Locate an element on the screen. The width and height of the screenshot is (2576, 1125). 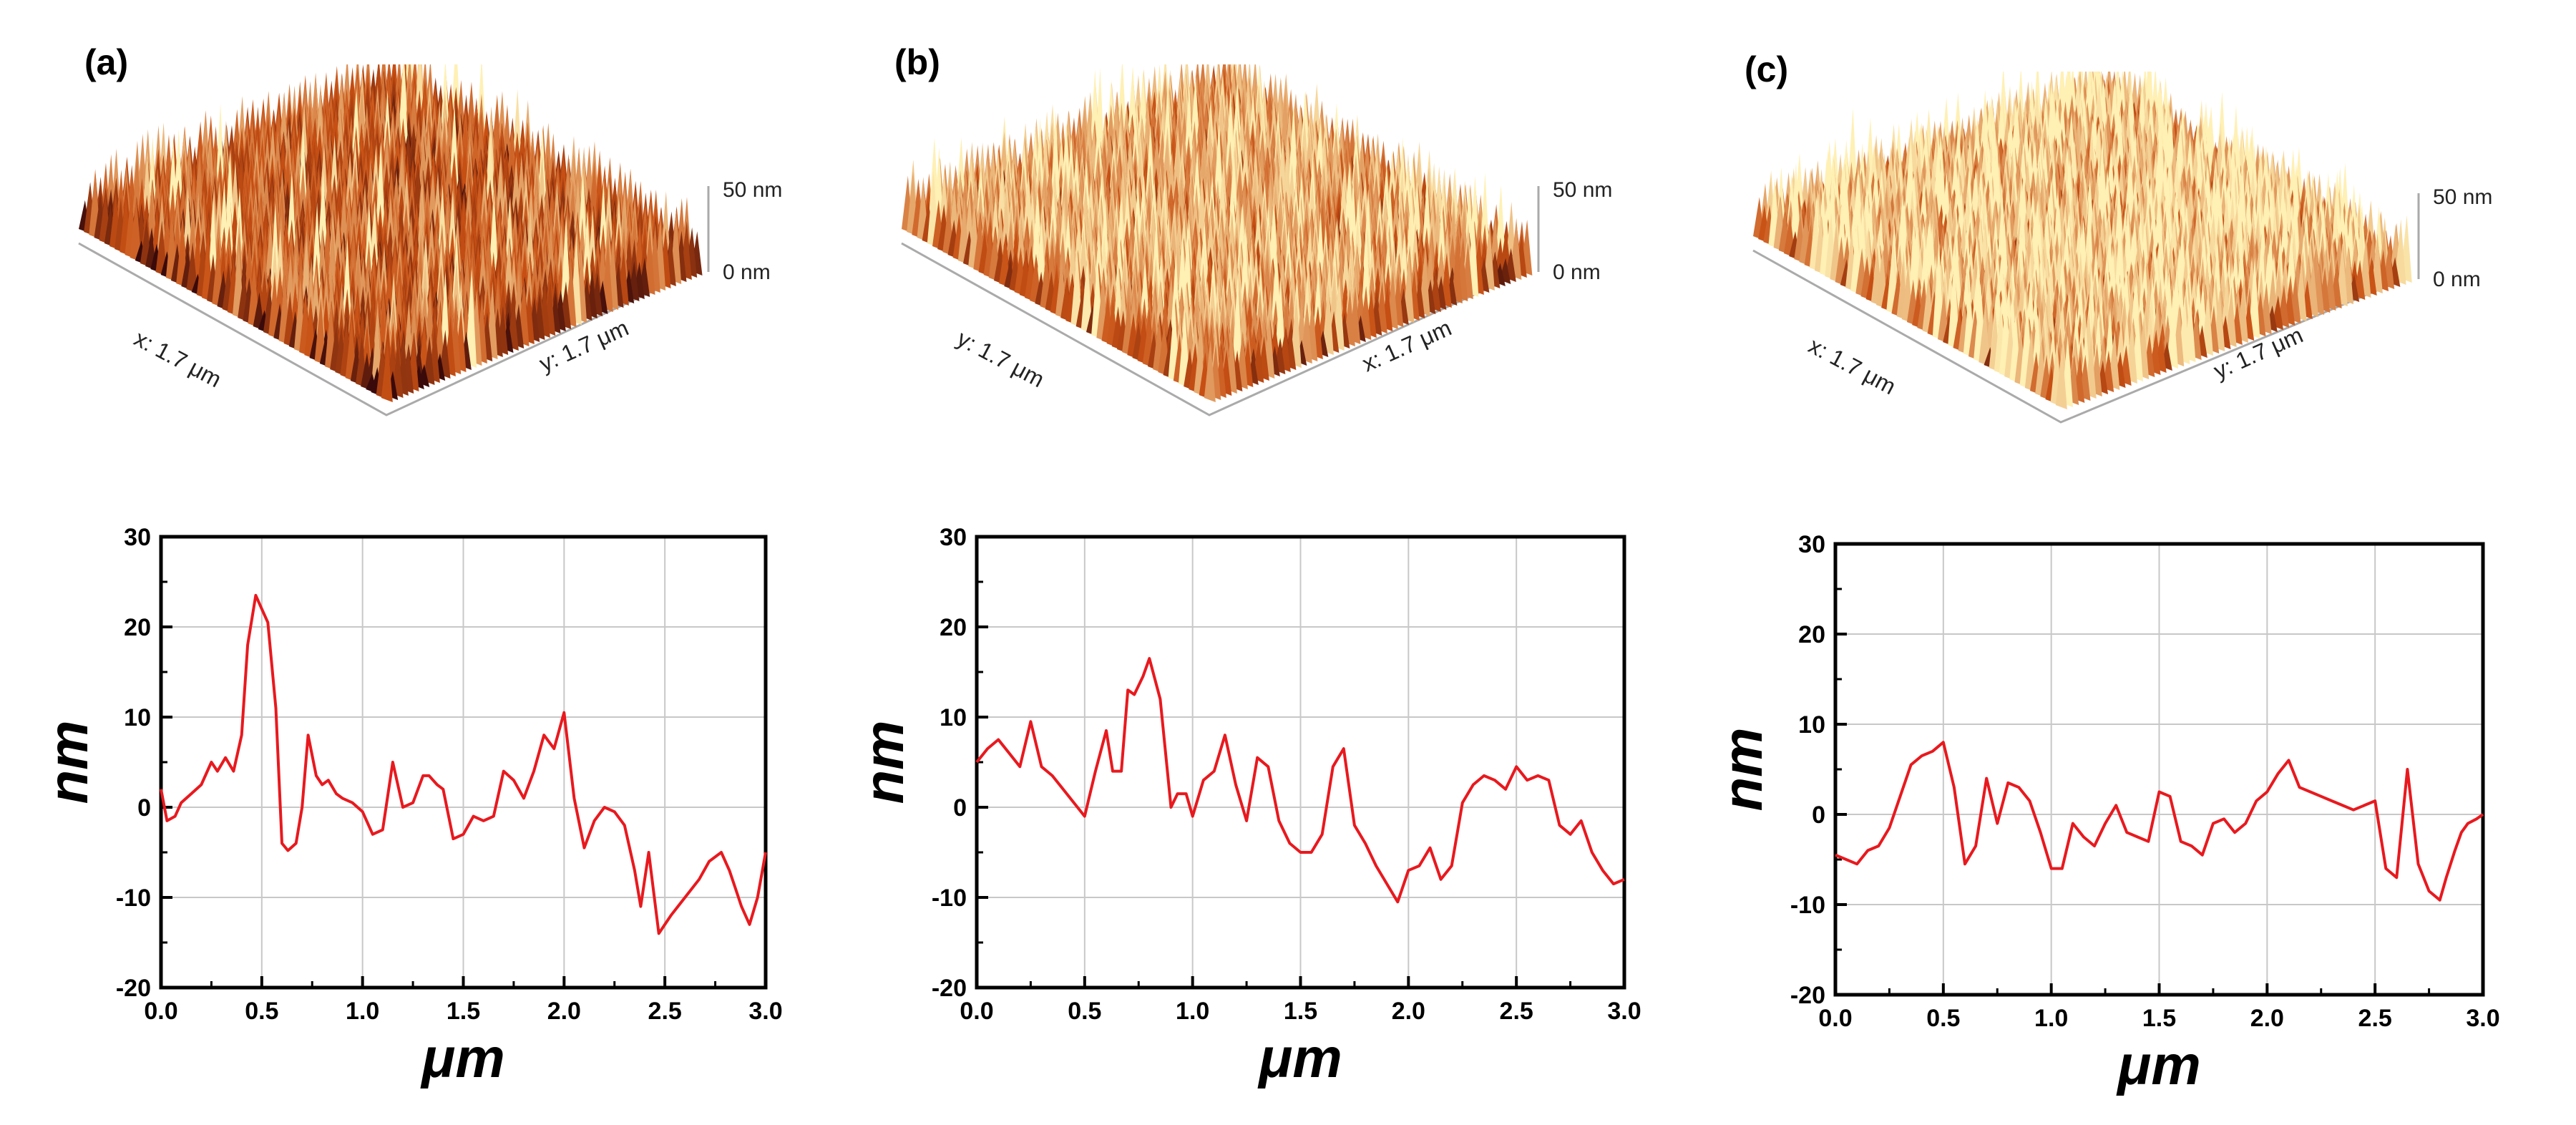
afm-surface-b: 50 nm0 nmy: 1.7 μm x: 1.7 μm is located at coordinates (1256, 240).